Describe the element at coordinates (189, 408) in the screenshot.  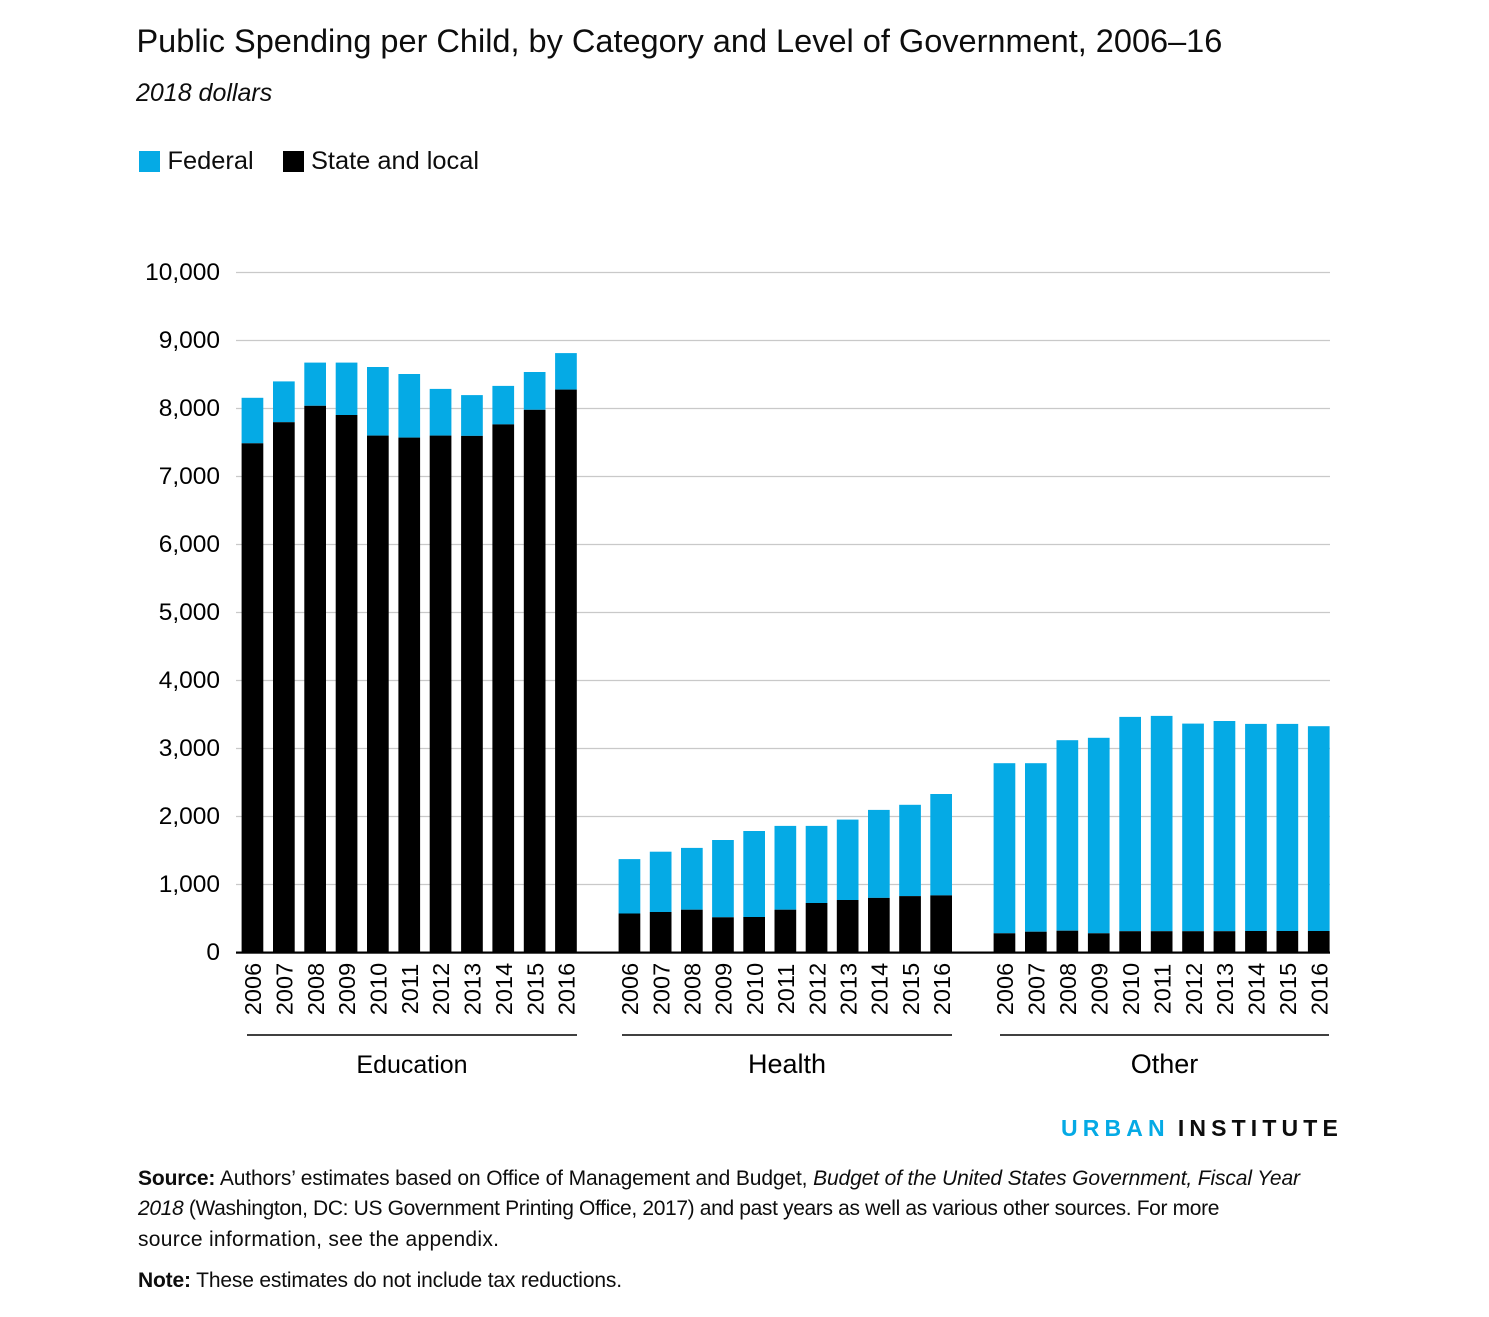
I see `svg-text: 8,000` at that location.